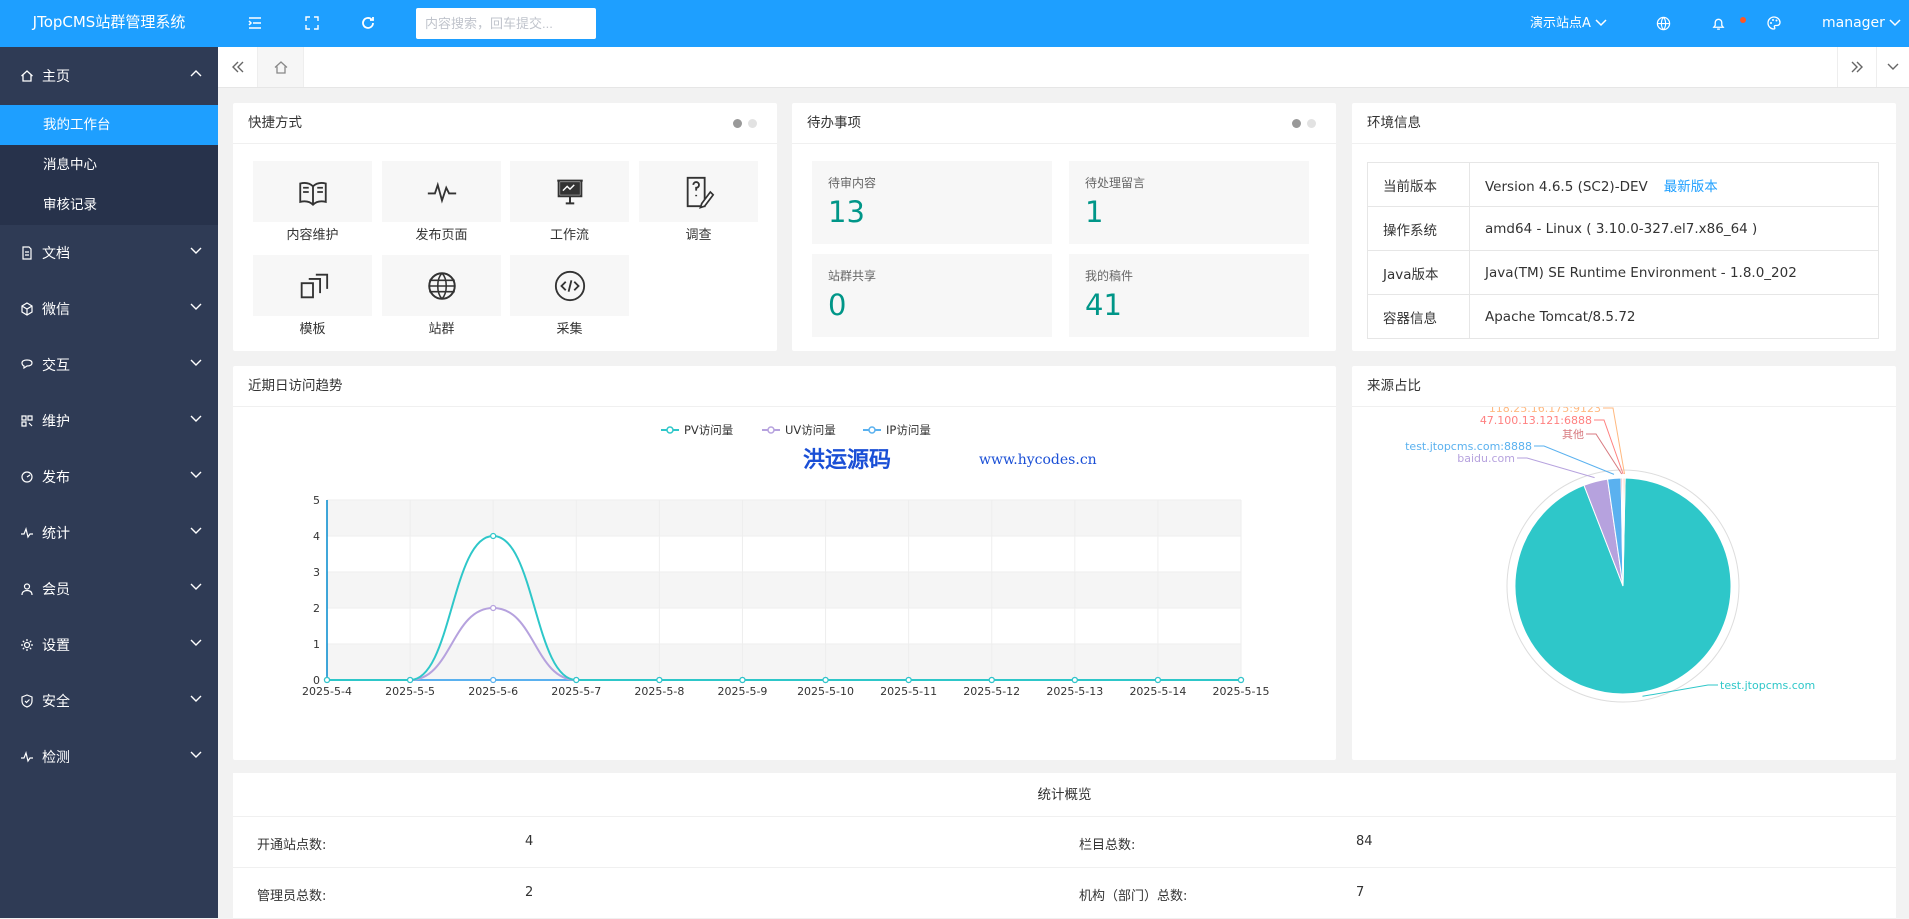 The width and height of the screenshot is (1909, 919). Describe the element at coordinates (275, 123) in the screenshot. I see `shortcuts-title: 快捷方式` at that location.